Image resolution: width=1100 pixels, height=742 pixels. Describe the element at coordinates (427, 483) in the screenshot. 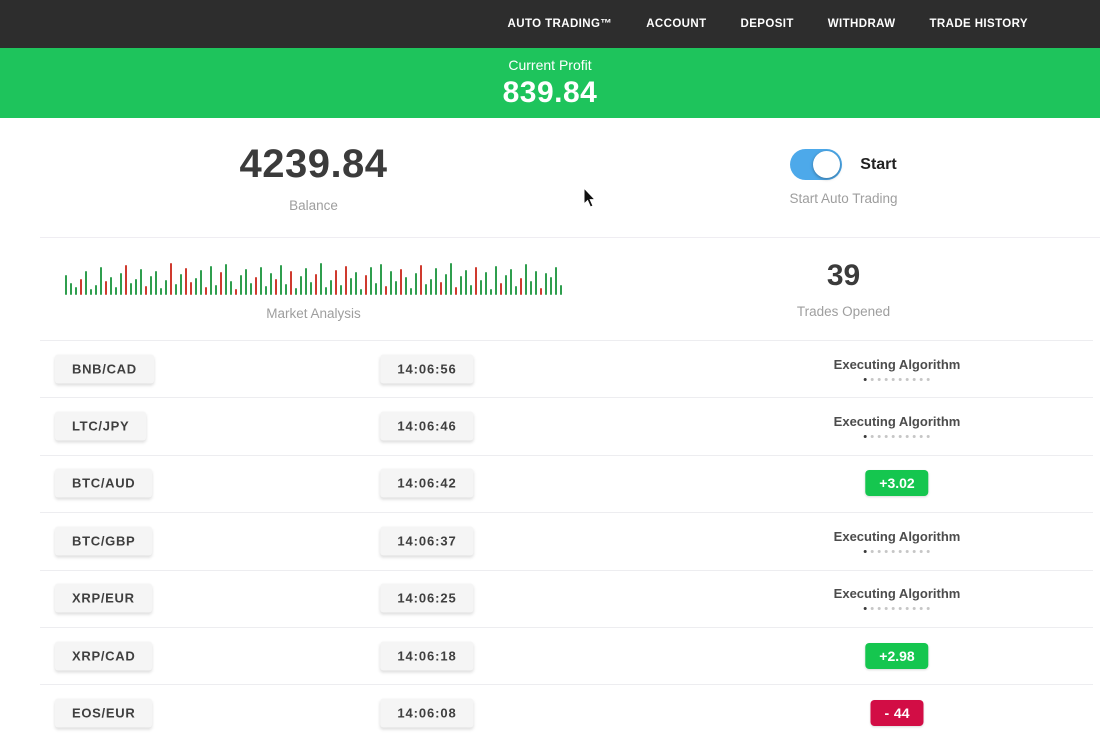

I see `trade-time-badge: 14:06:42` at that location.